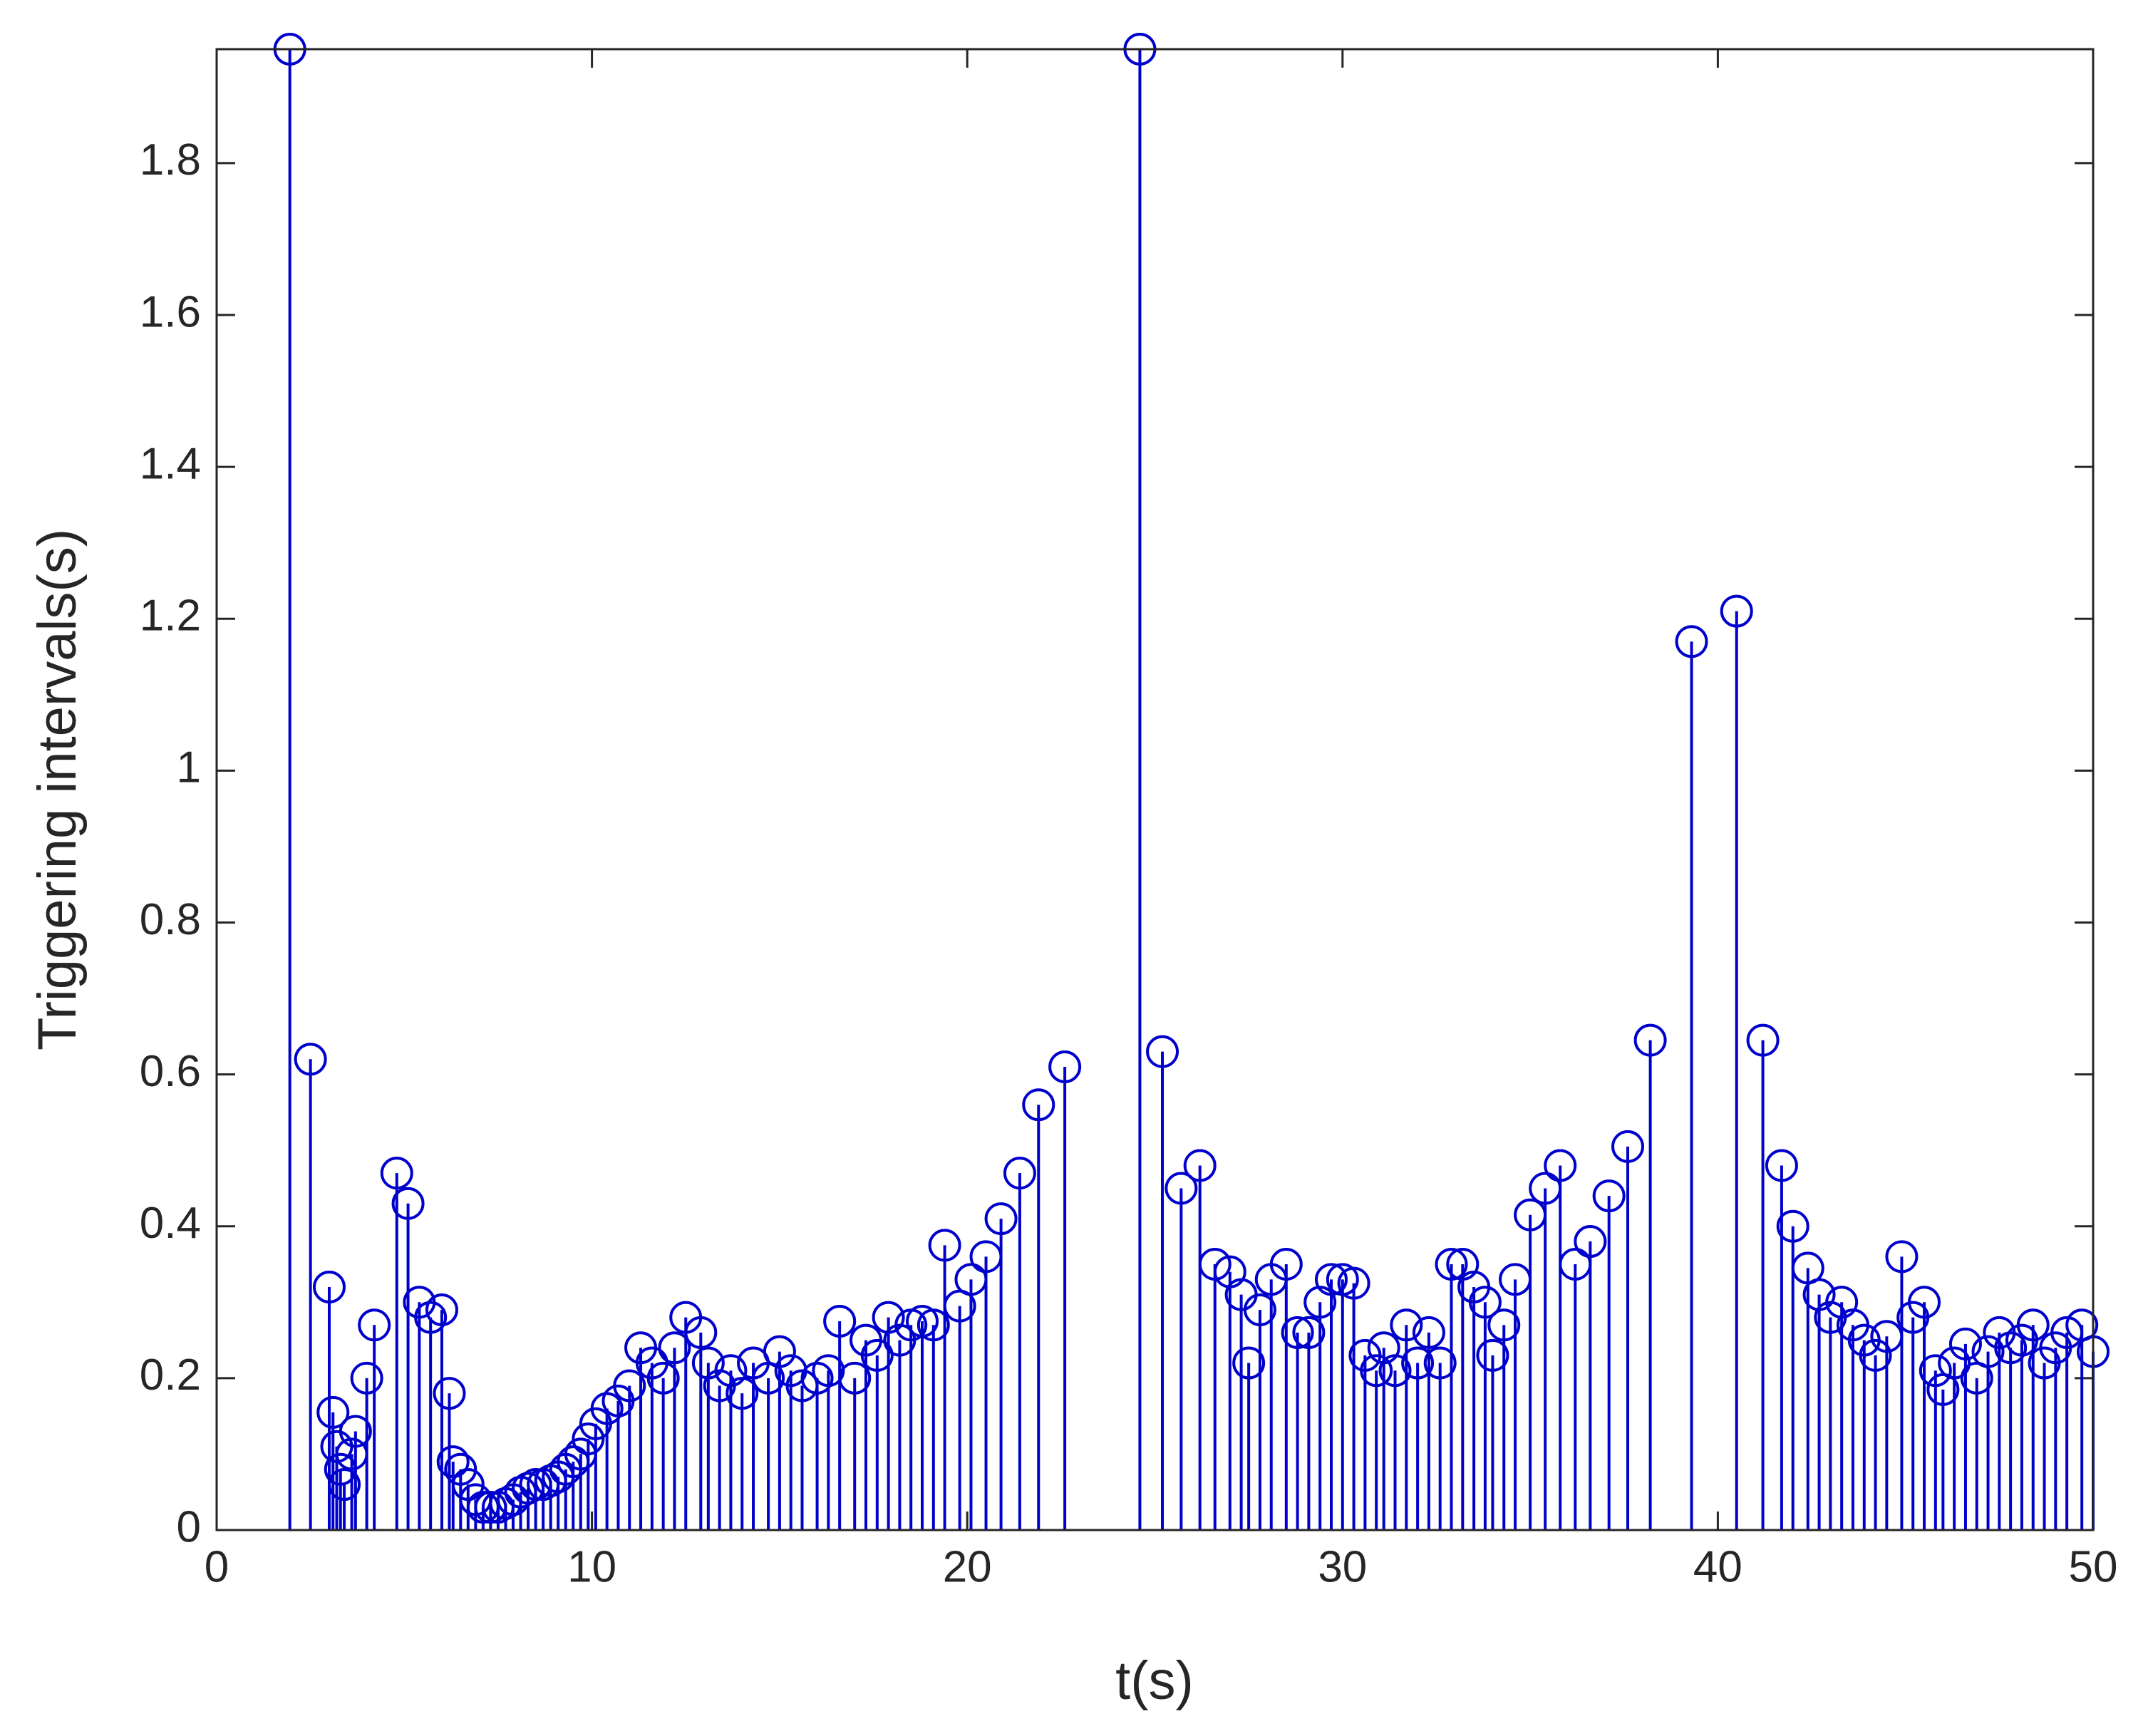 The width and height of the screenshot is (2148, 1736). I want to click on x-tick-label: 20, so click(967, 1566).